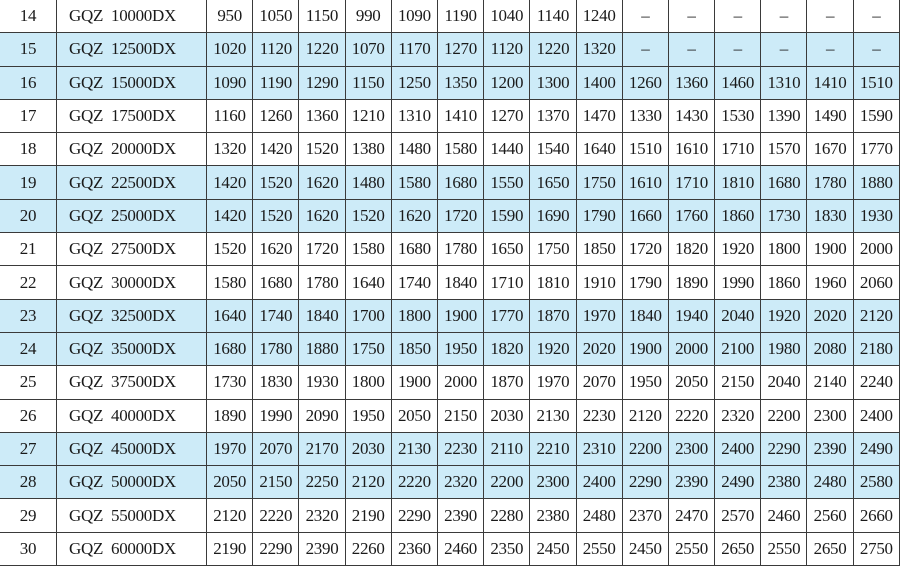 This screenshot has height=575, width=900. I want to click on value-cell: 1580, so click(414, 182).